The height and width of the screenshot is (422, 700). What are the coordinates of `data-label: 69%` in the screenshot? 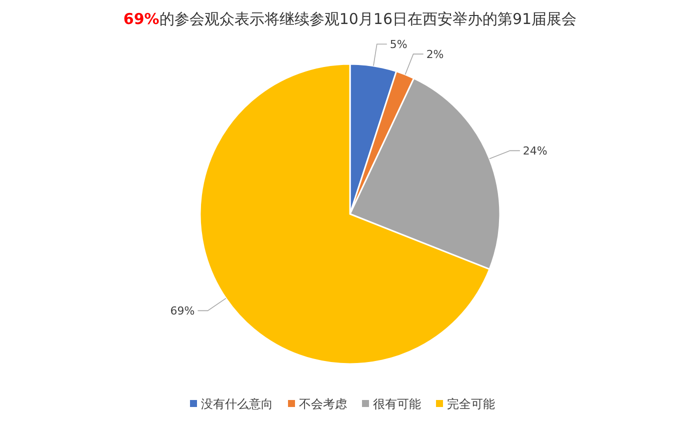 It's located at (182, 311).